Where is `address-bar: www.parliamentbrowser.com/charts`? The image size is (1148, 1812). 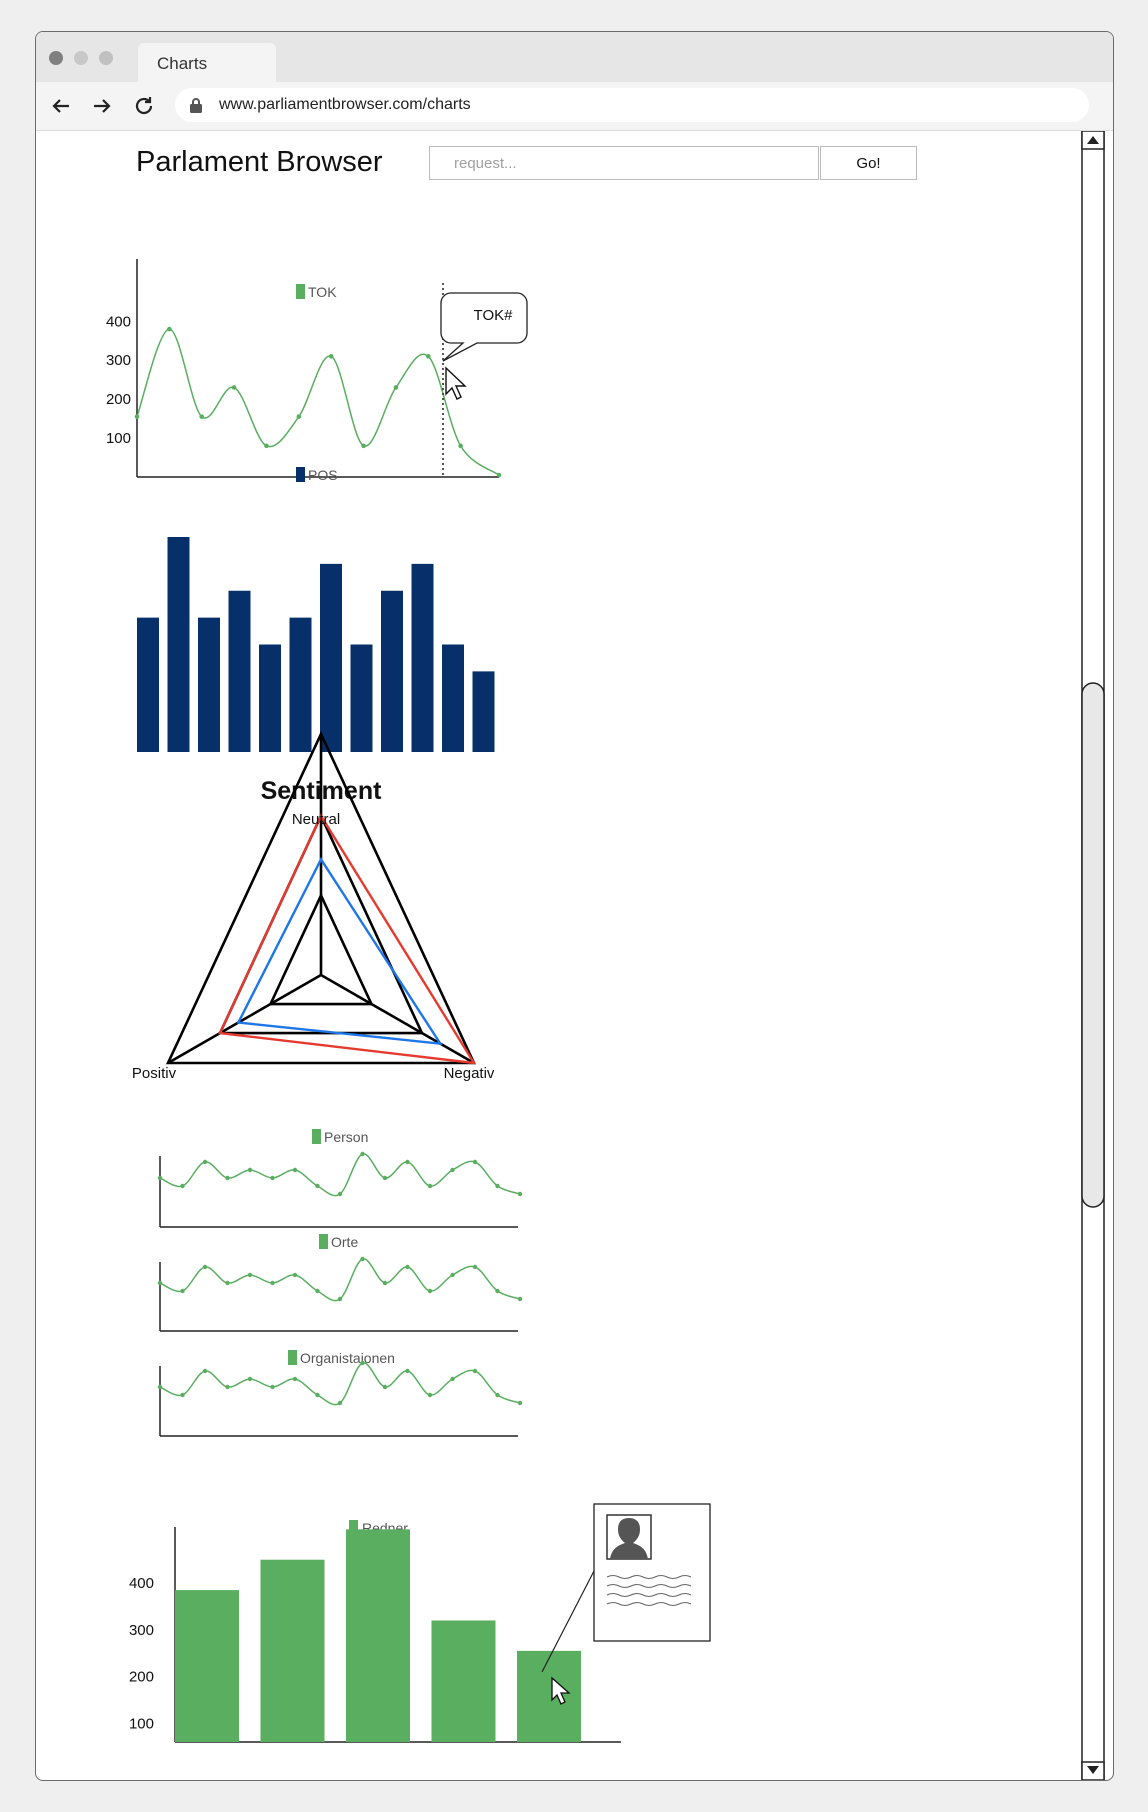
address-bar: www.parliamentbrowser.com/charts is located at coordinates (632, 105).